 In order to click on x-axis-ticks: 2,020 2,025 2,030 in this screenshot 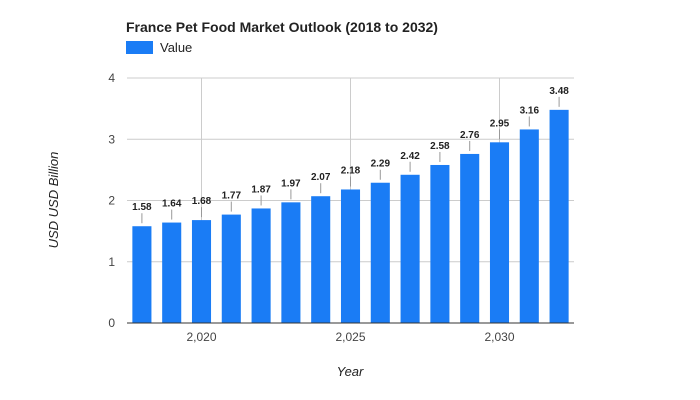, I will do `click(350, 337)`.